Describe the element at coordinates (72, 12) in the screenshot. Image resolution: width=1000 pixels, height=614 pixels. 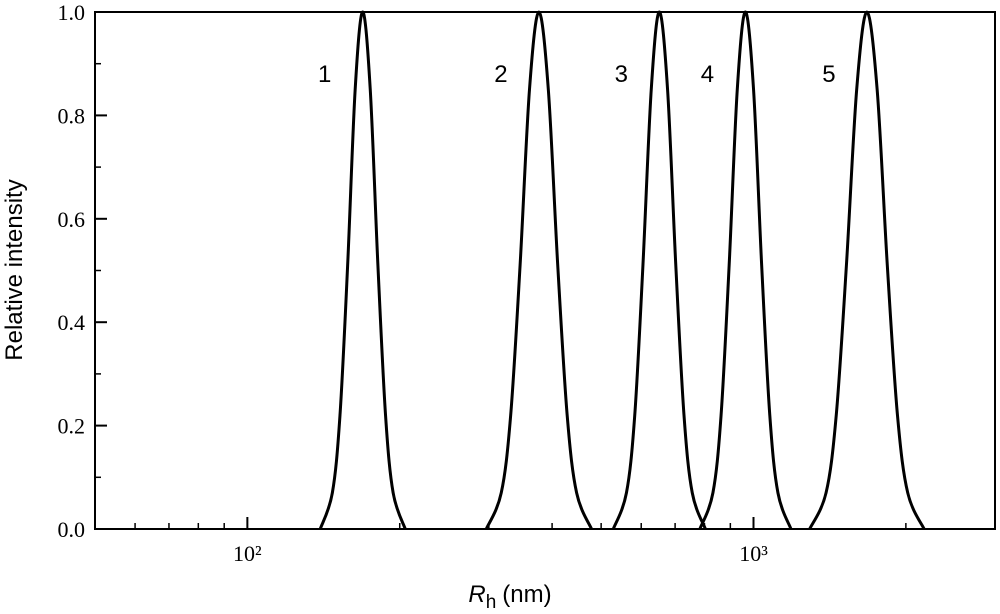
I see `y-tick-label: 1.0` at that location.